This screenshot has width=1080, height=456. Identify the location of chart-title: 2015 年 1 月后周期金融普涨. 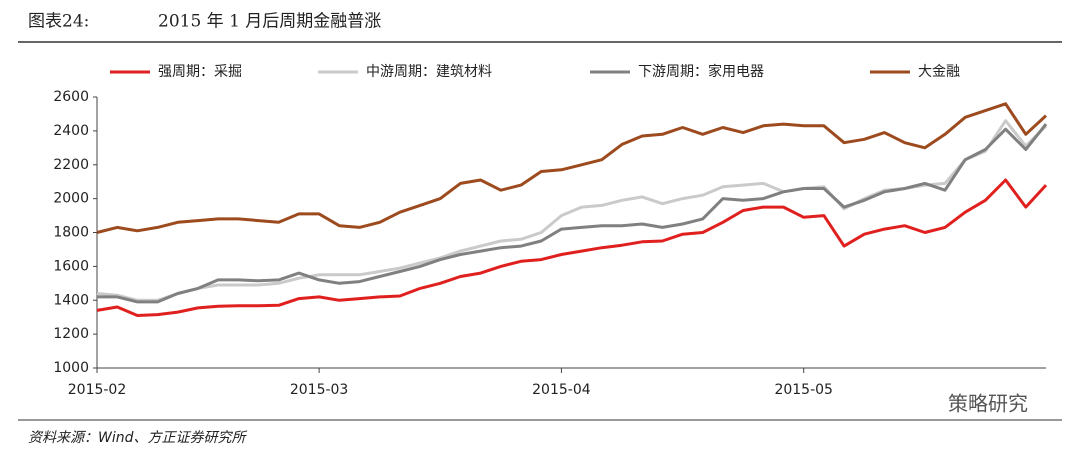
(269, 22).